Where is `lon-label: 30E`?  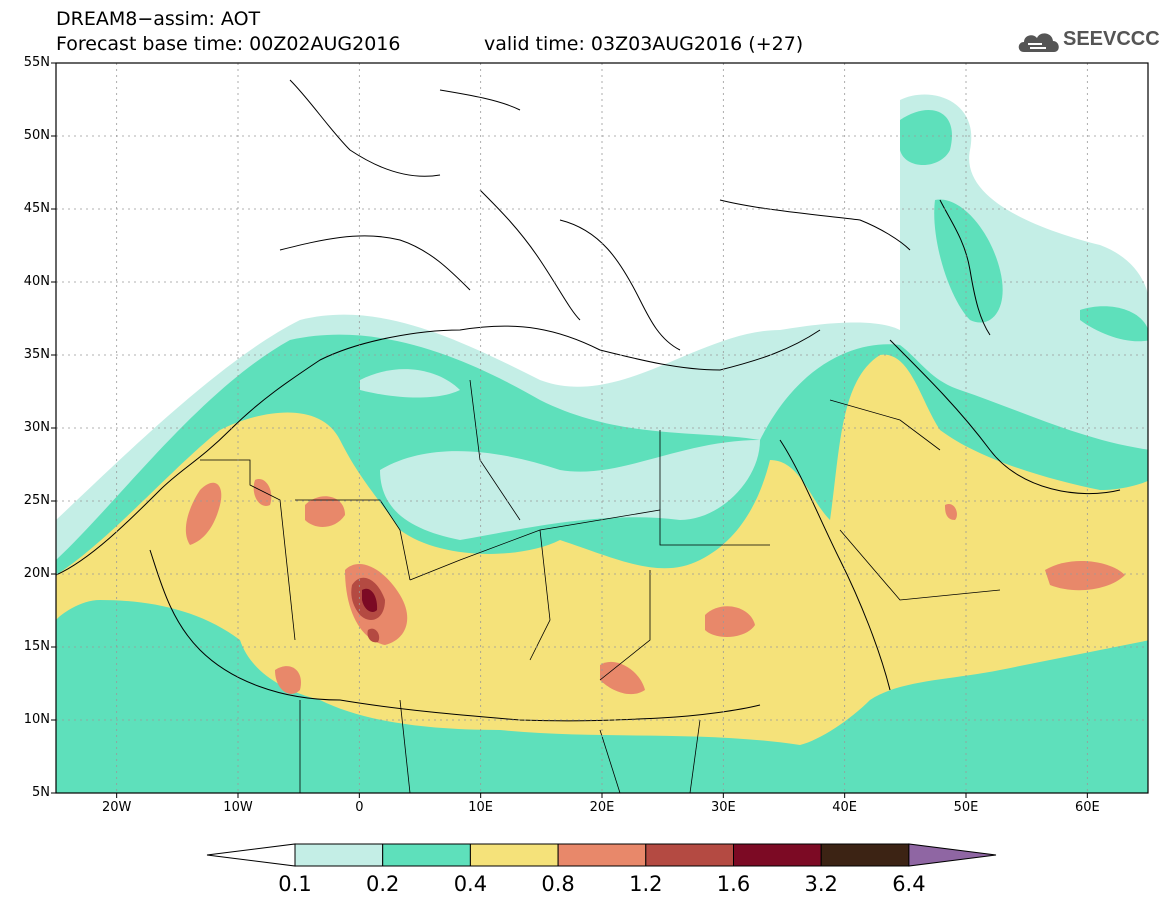
lon-label: 30E is located at coordinates (723, 807).